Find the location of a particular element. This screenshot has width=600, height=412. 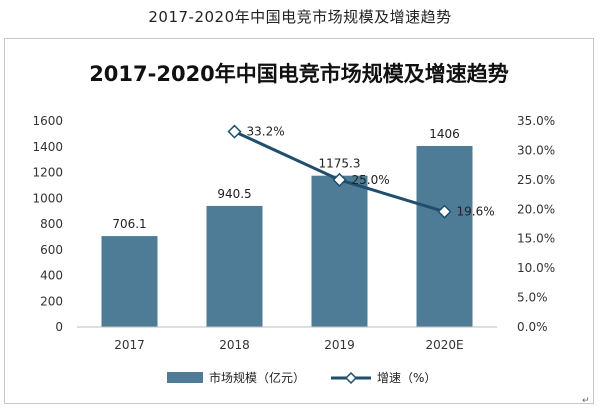

left-tick-label: 1400 is located at coordinates (47, 147).